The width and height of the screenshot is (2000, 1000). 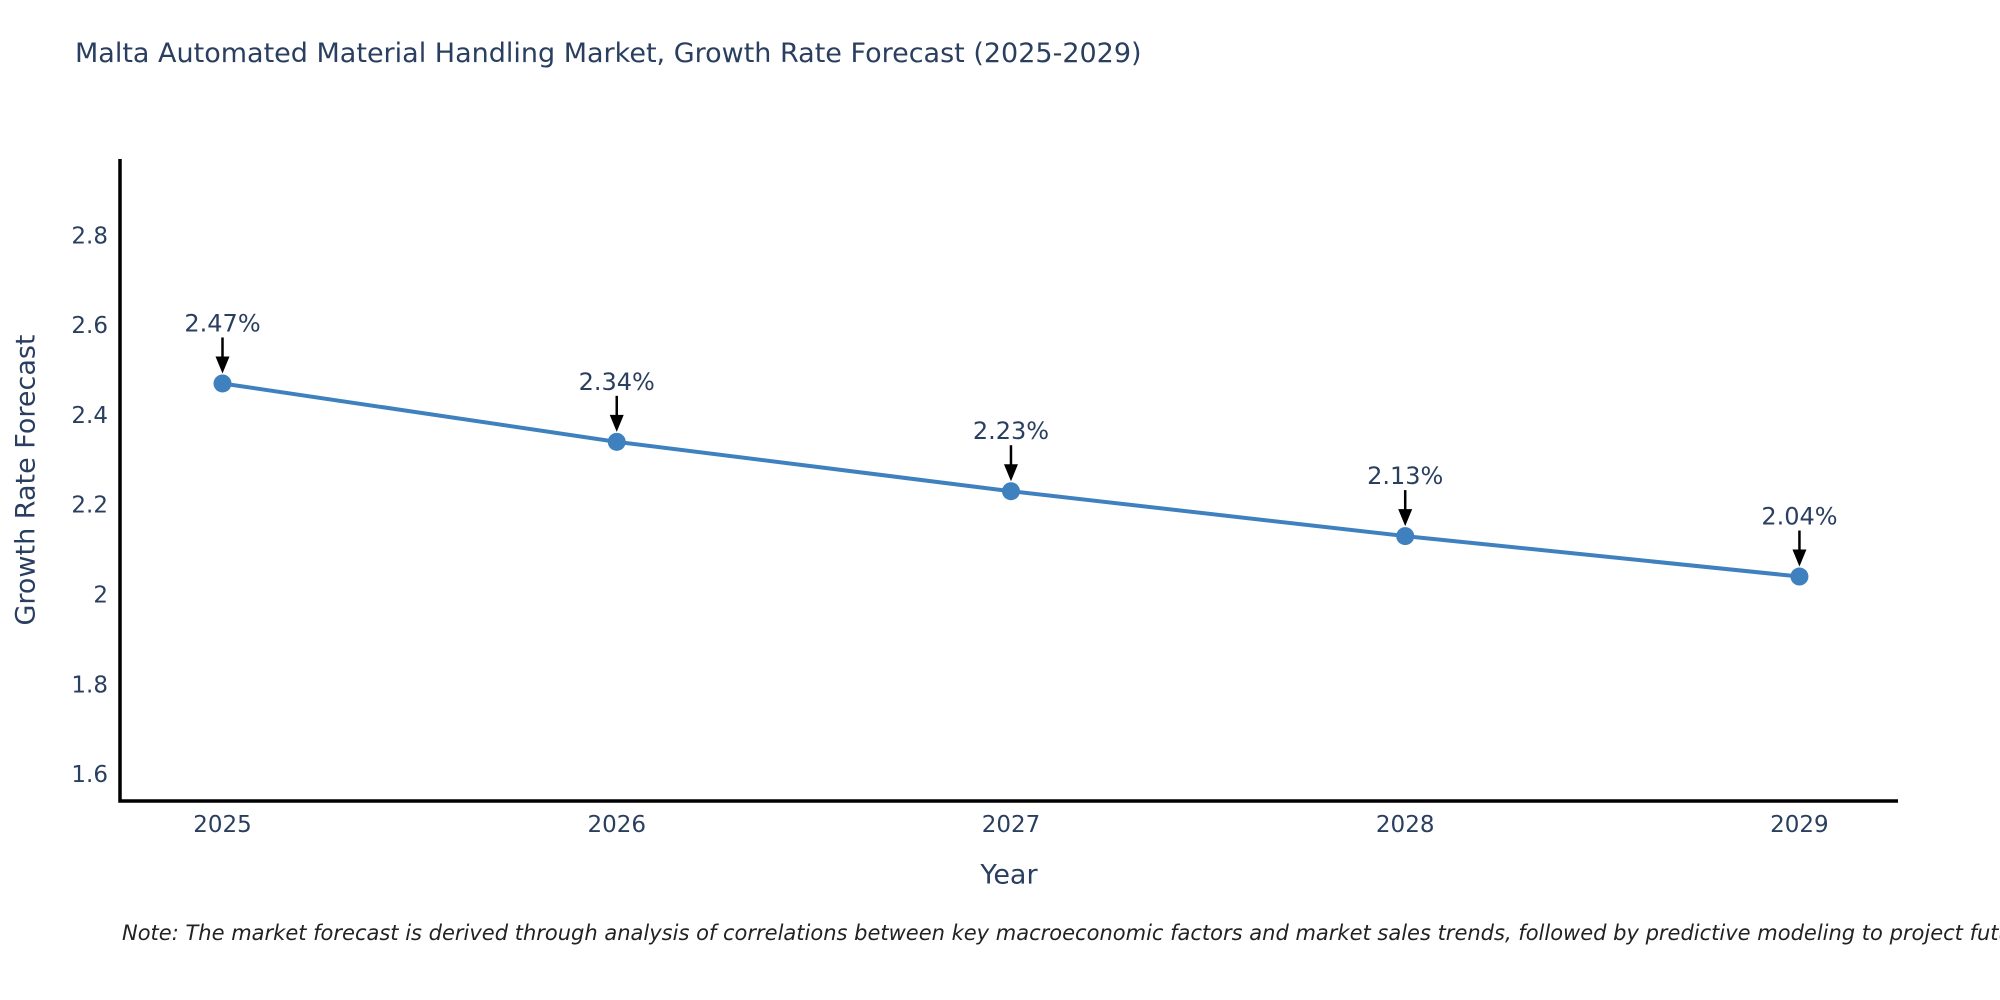 I want to click on x-axis-title: Year, so click(x=1009, y=875).